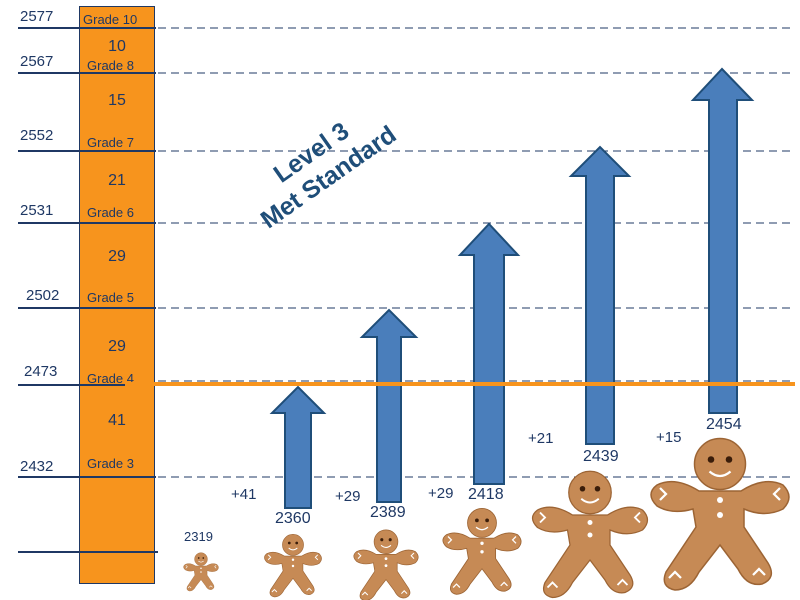 Image resolution: width=800 pixels, height=600 pixels. What do you see at coordinates (117, 420) in the screenshot?
I see `band-number-6: 41` at bounding box center [117, 420].